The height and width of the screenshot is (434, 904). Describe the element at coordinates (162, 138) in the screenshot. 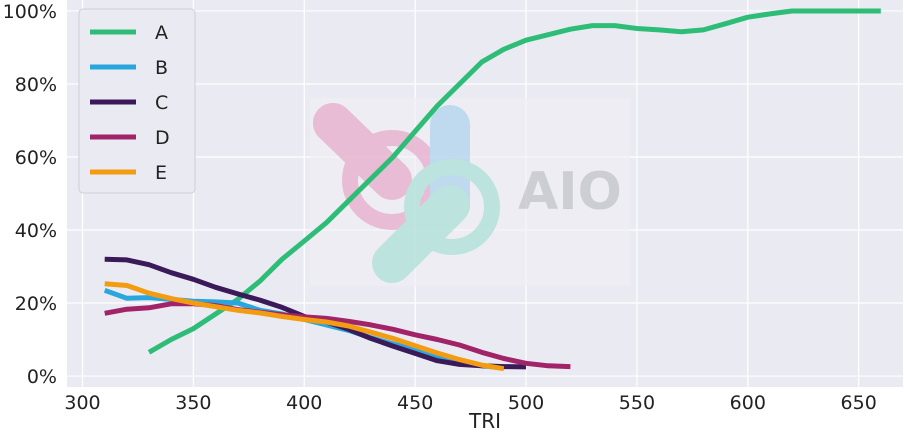

I see `legend-label-d: D` at that location.